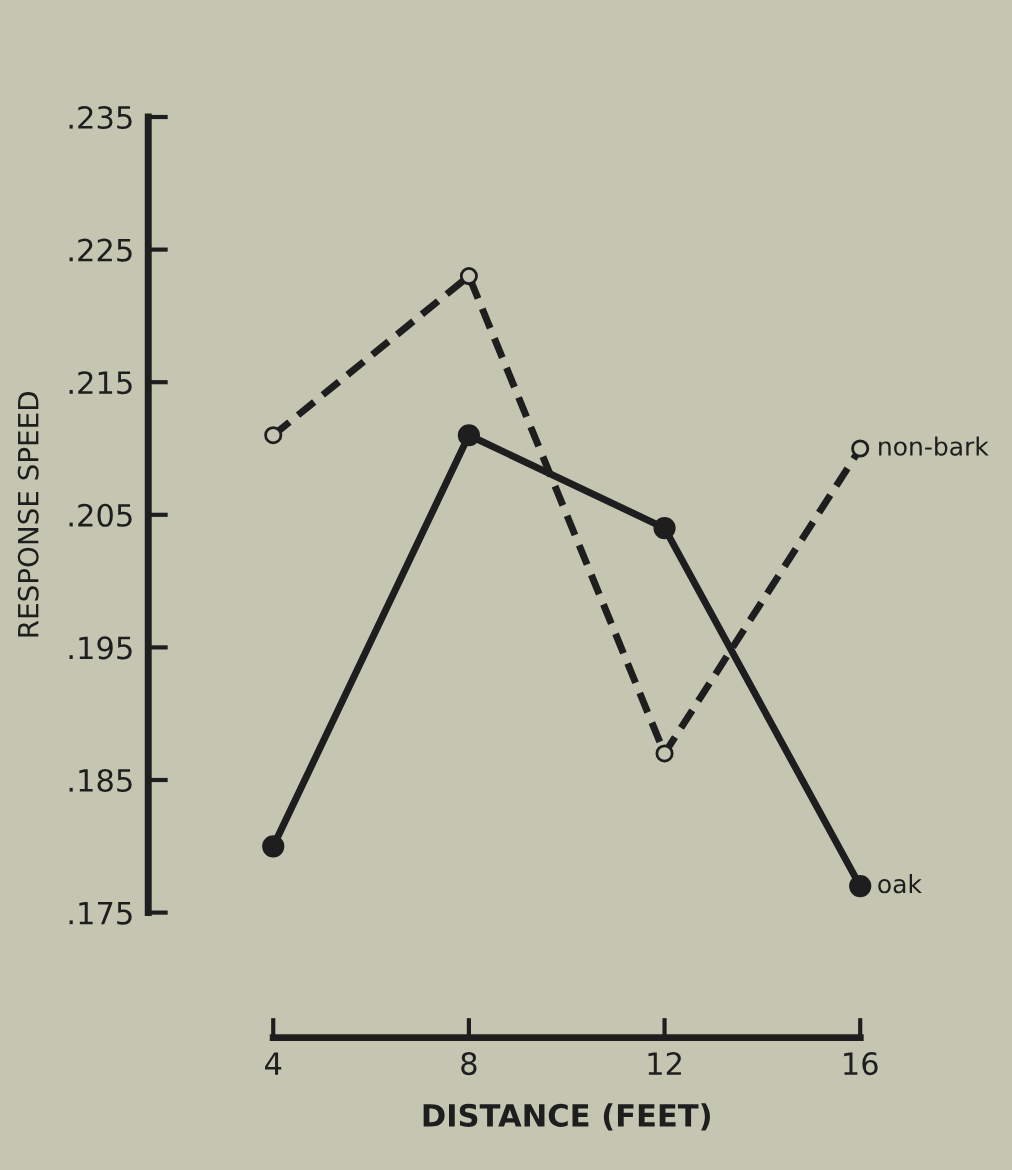 The image size is (1012, 1170). I want to click on series-label: non-bark, so click(934, 446).